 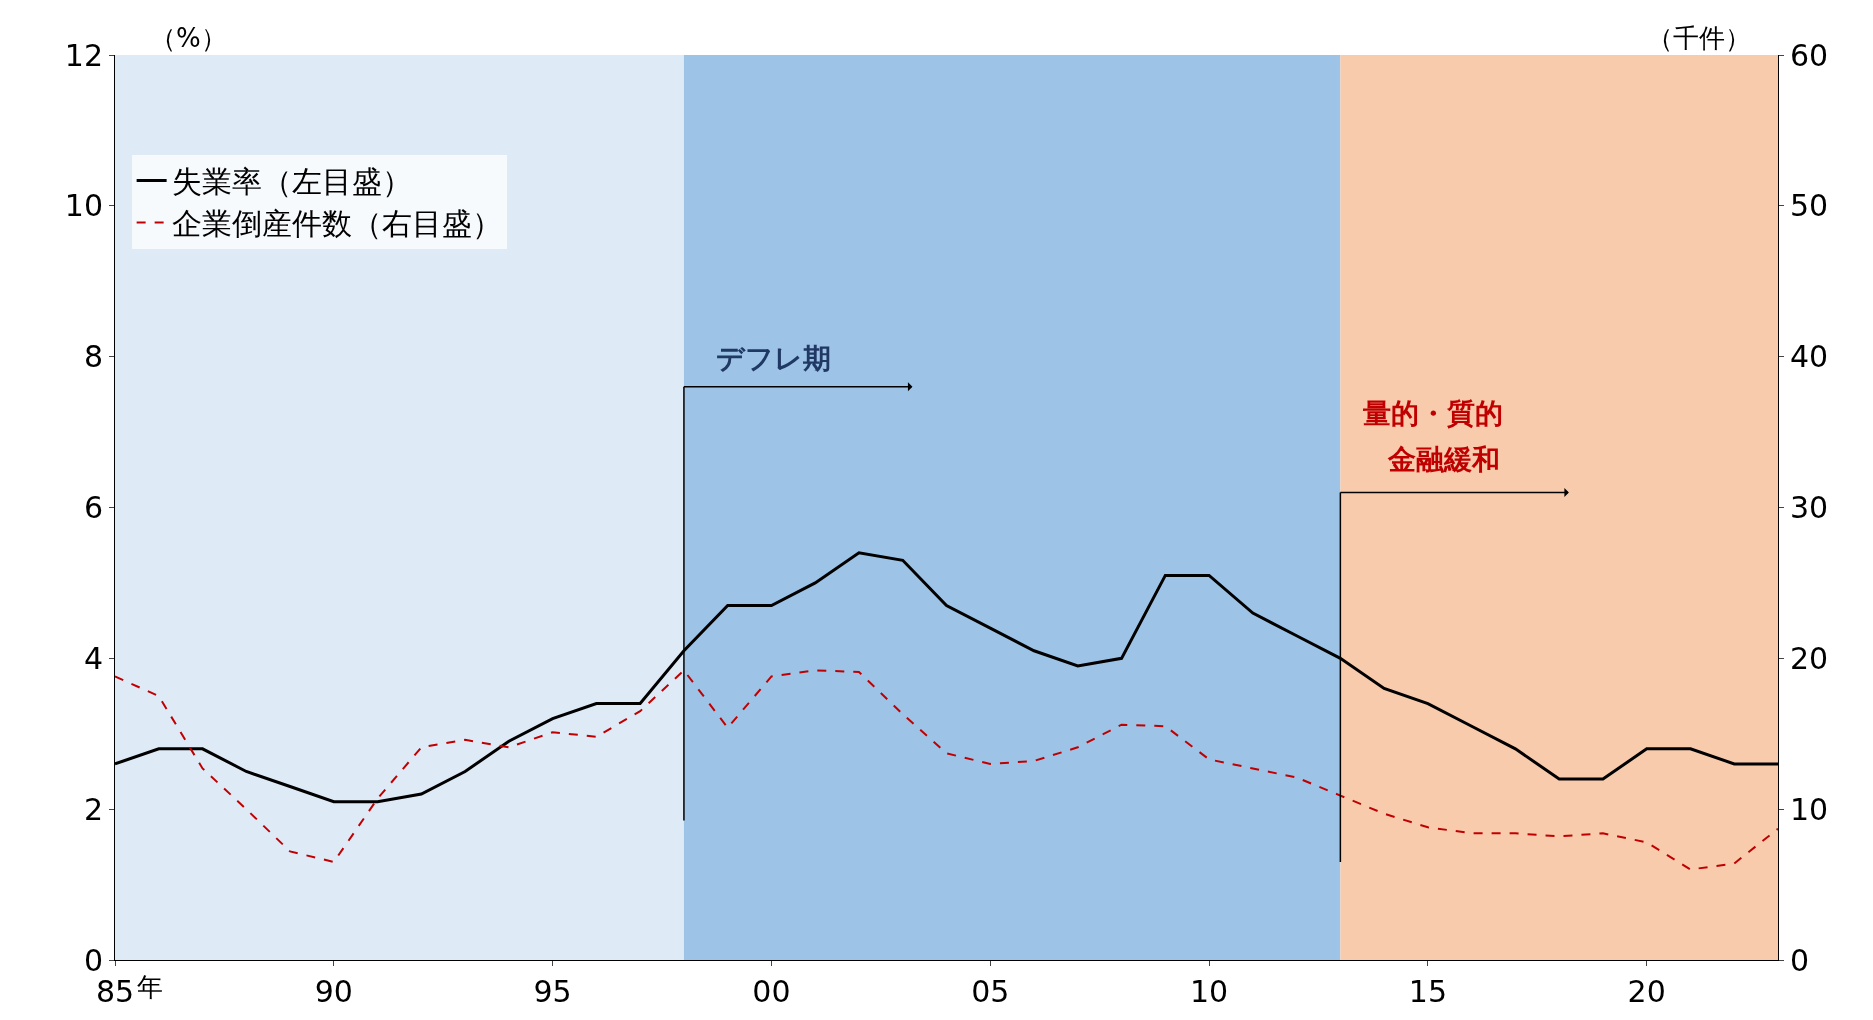 I want to click on x-axis-title: 年, so click(x=150, y=987).